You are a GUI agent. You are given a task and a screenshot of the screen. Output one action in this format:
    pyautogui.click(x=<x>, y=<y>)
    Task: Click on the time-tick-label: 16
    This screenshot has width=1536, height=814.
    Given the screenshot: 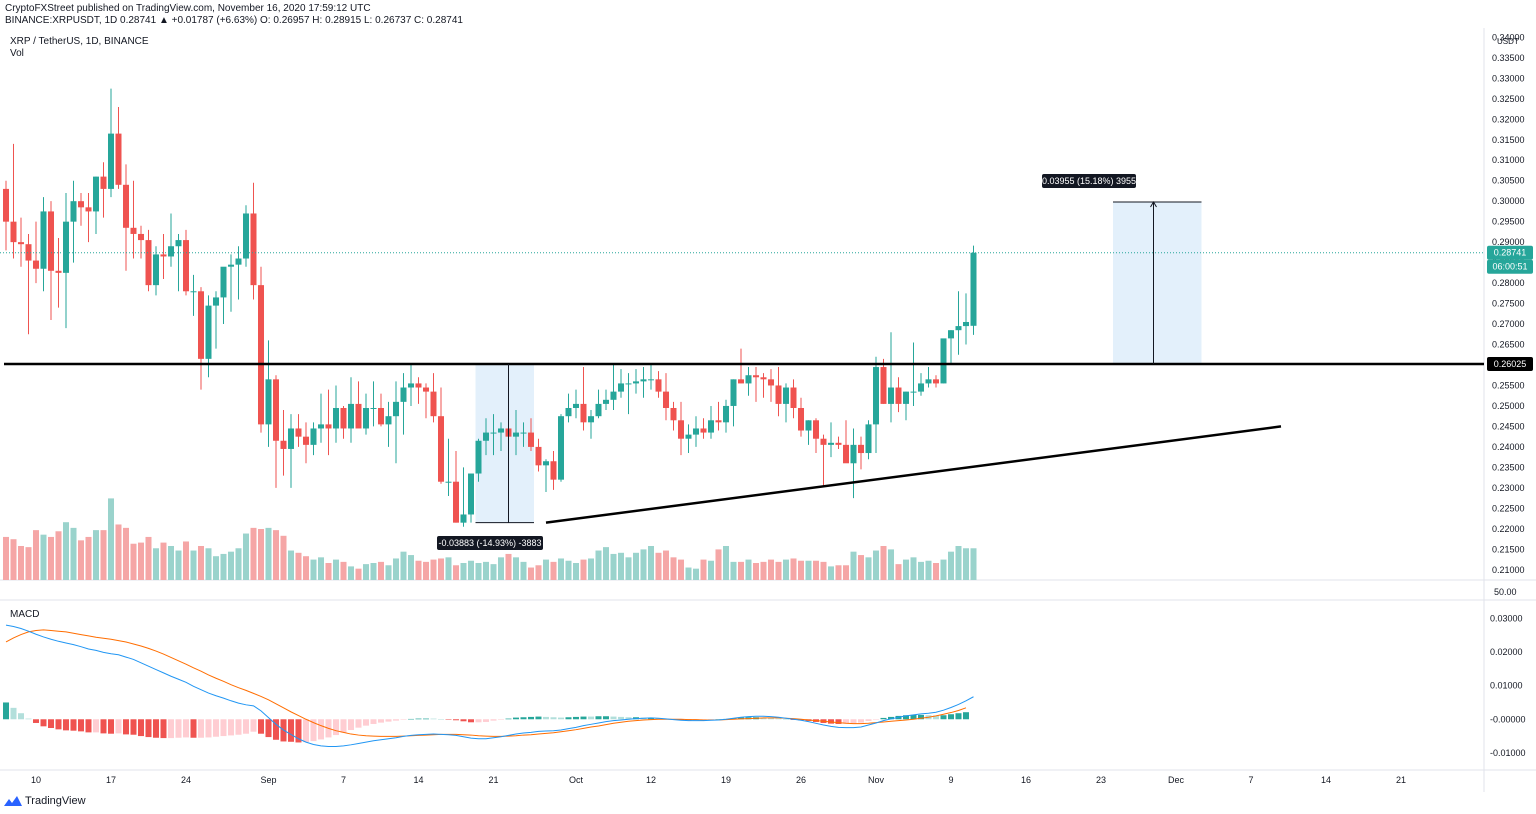 What is the action you would take?
    pyautogui.click(x=1026, y=780)
    